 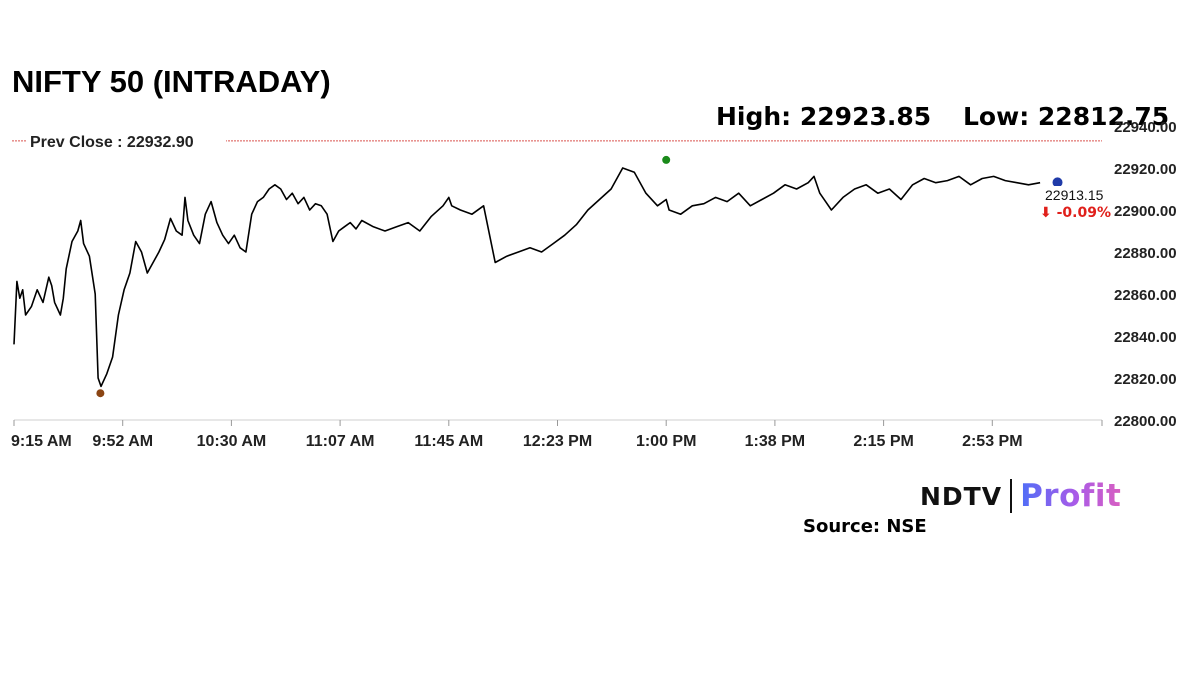 I want to click on last-price-label-bg, so click(x=1071, y=203).